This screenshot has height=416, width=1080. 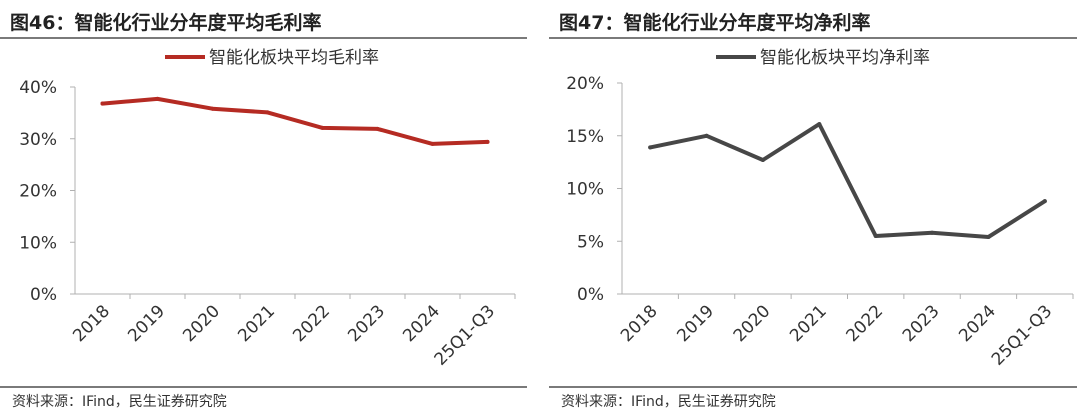 I want to click on figure-46-bottom-rule, so click(x=263, y=387).